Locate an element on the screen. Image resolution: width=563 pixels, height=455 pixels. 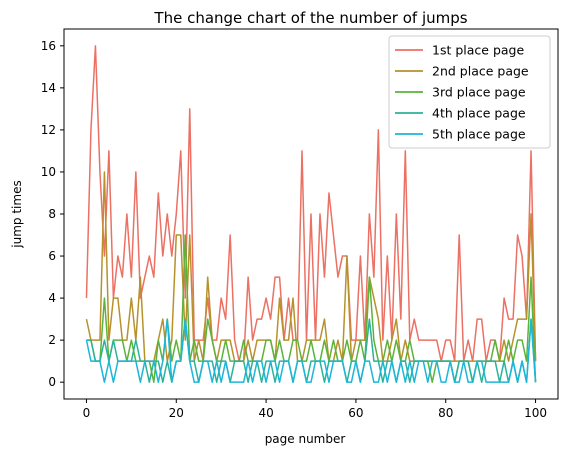
y-tick-label: 16 is located at coordinates (48, 46).